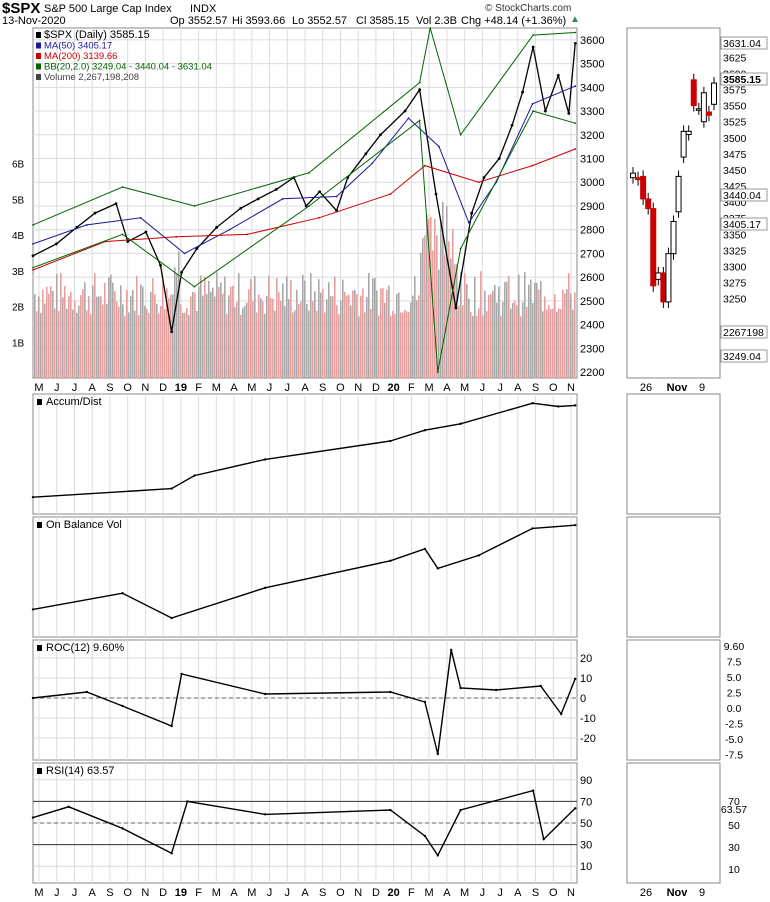 The height and width of the screenshot is (902, 770). I want to click on zoom-frame-rsi, so click(673, 823).